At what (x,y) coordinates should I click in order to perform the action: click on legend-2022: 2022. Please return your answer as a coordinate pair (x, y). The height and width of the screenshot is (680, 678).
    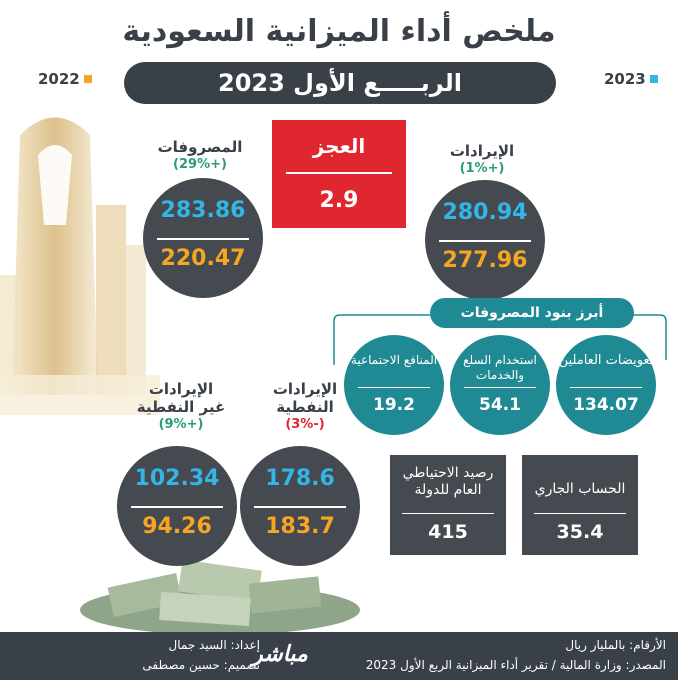
    Looking at the image, I should click on (65, 79).